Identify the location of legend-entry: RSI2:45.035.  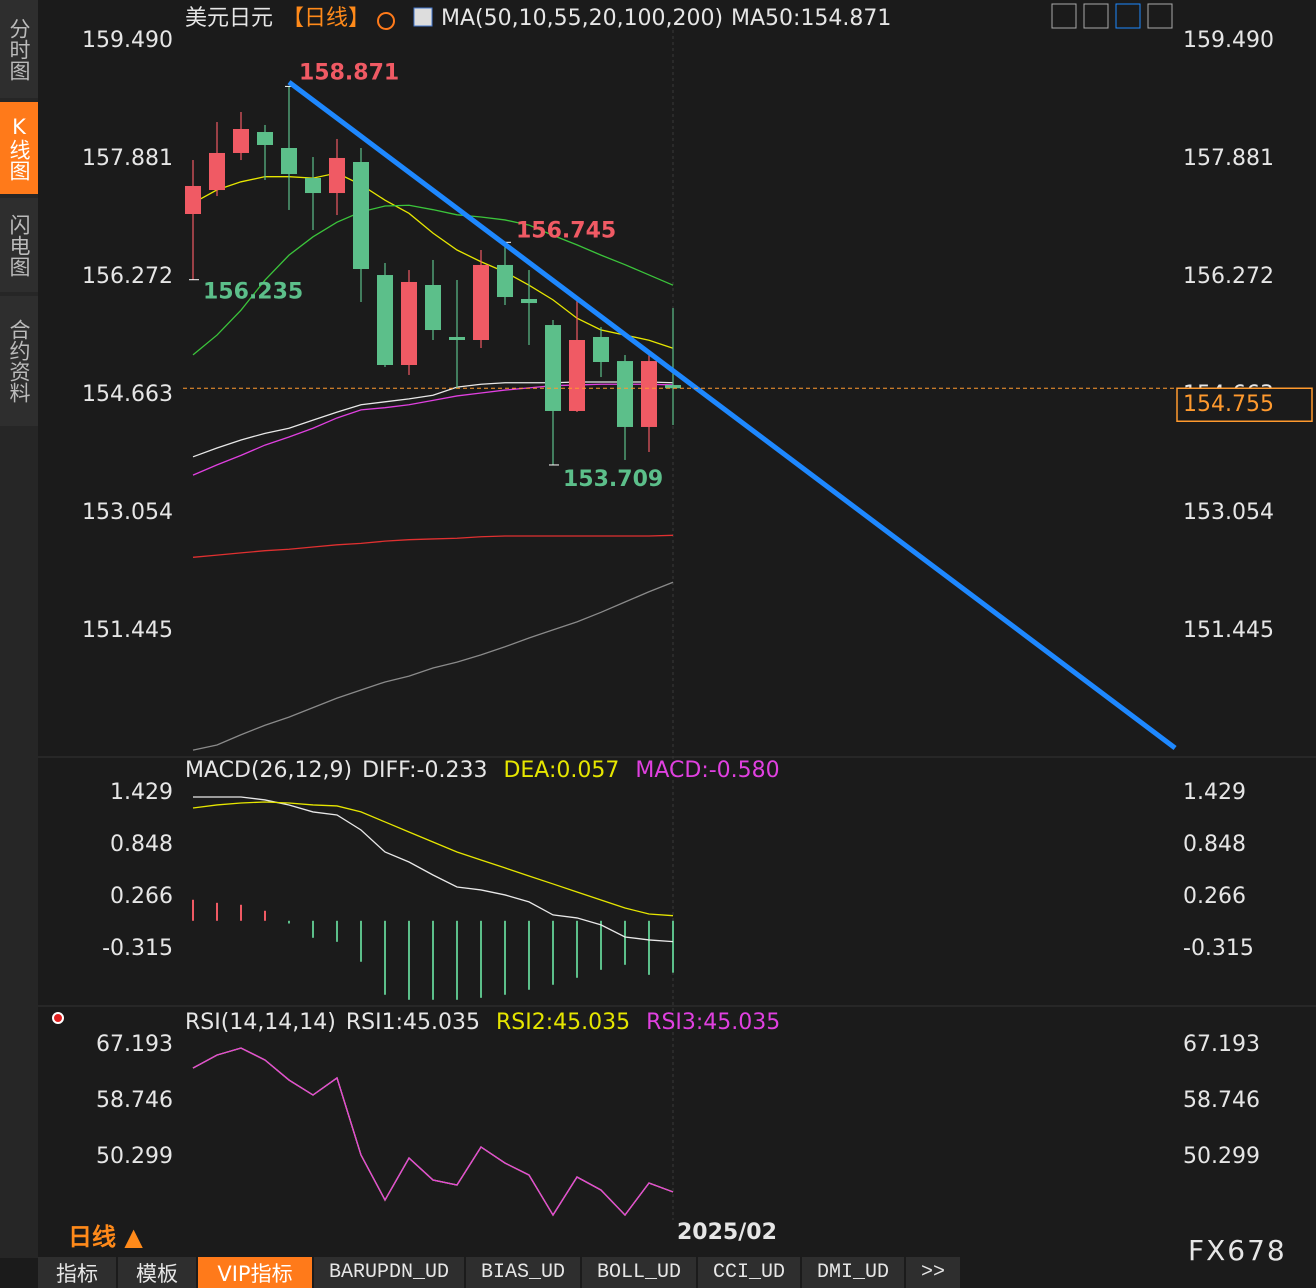
(563, 1022).